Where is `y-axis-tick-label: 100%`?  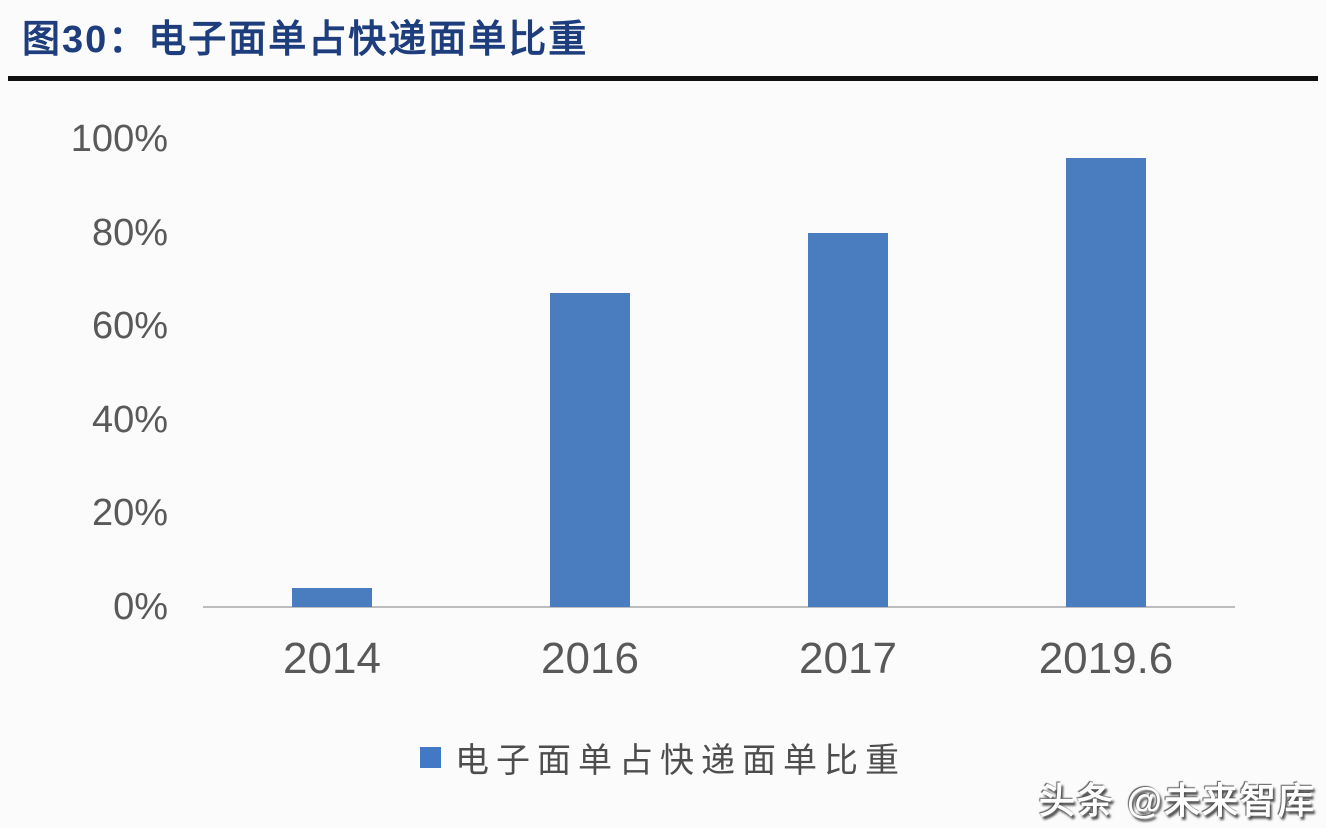 y-axis-tick-label: 100% is located at coordinates (119, 139).